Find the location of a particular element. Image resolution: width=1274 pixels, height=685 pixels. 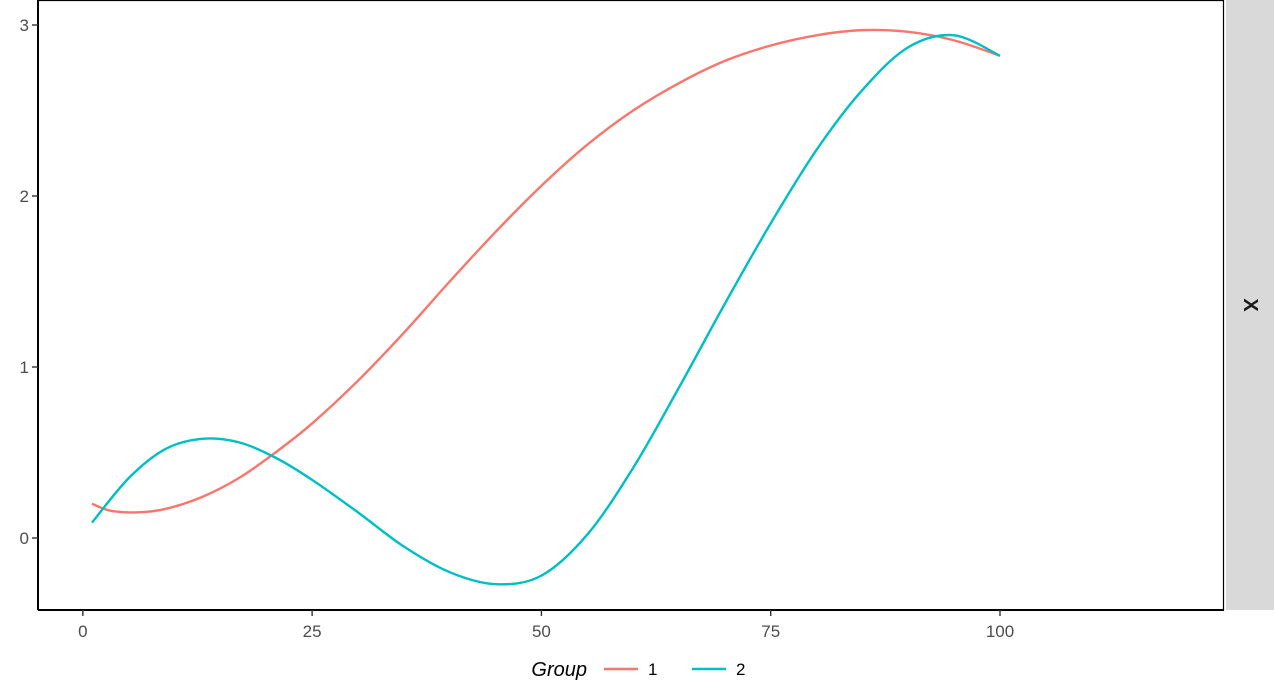

facet-strip-background is located at coordinates (1250, 305).